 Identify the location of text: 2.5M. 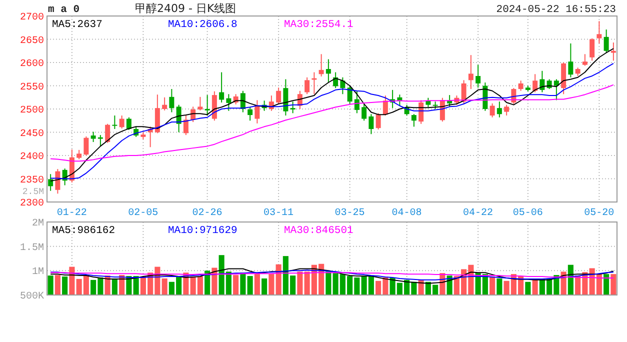
(33, 192).